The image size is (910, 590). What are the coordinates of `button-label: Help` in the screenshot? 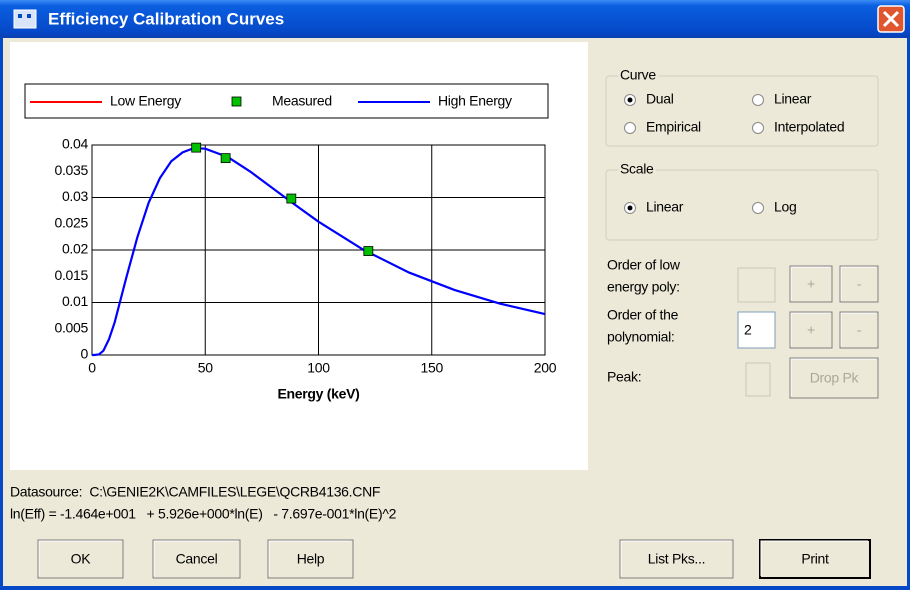 It's located at (311, 559).